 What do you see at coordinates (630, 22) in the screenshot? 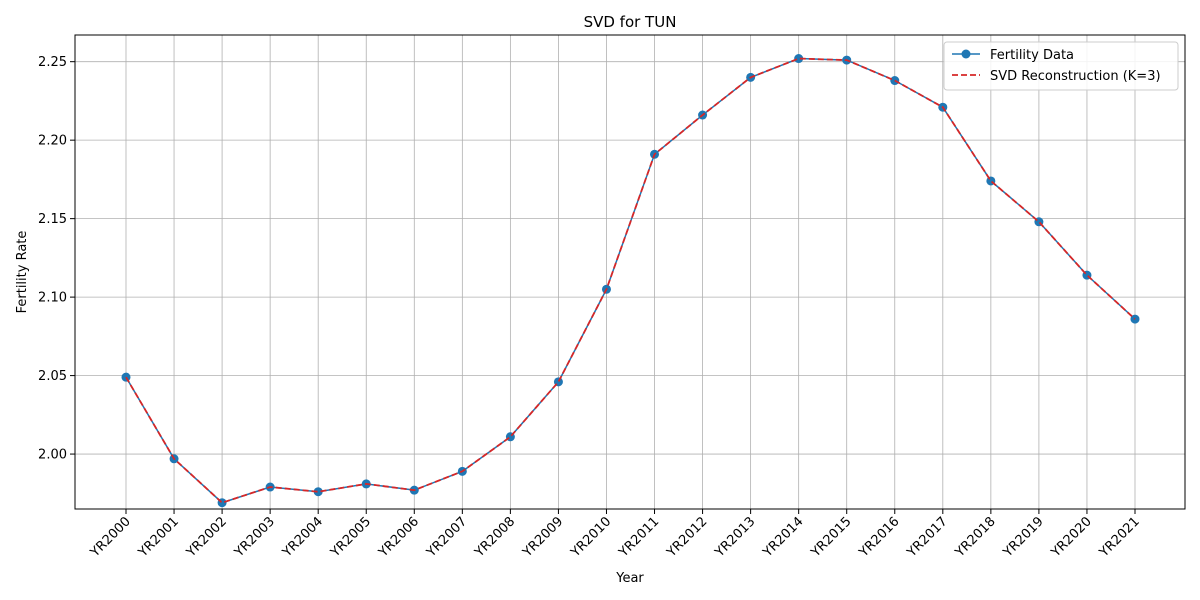
I see `chart-title: SVD for TUN` at bounding box center [630, 22].